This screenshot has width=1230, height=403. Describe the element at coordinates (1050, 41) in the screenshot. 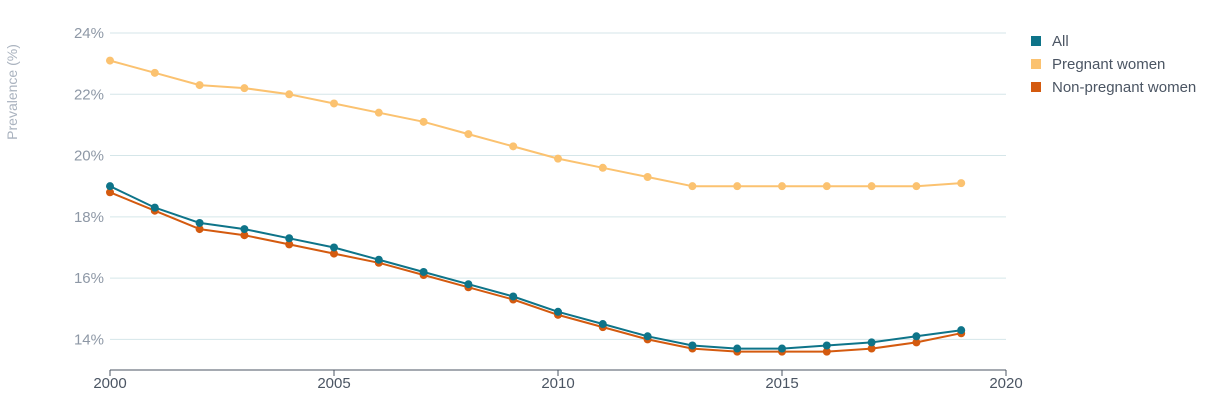

I see `legend-item-all: All` at that location.